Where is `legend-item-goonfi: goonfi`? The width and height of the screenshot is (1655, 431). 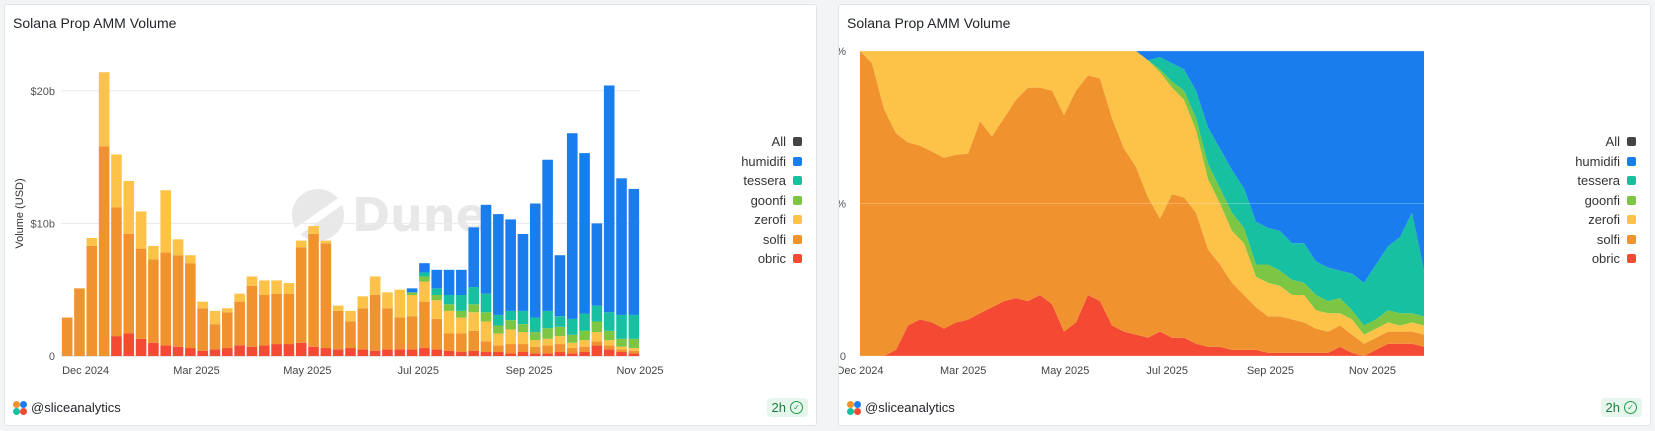
legend-item-goonfi: goonfi is located at coordinates (771, 201).